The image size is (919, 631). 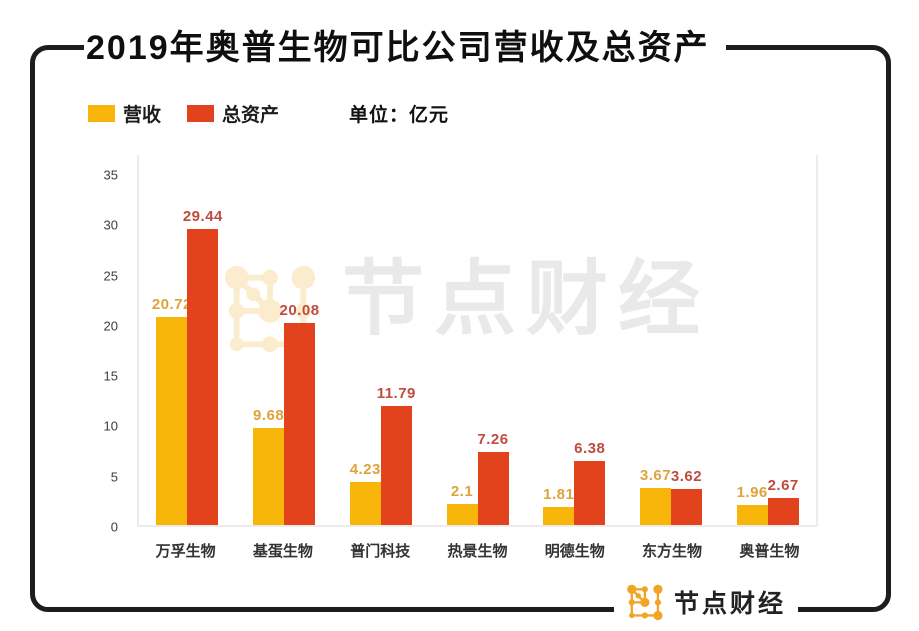 I want to click on bar-value-label: 6.38, so click(x=590, y=448).